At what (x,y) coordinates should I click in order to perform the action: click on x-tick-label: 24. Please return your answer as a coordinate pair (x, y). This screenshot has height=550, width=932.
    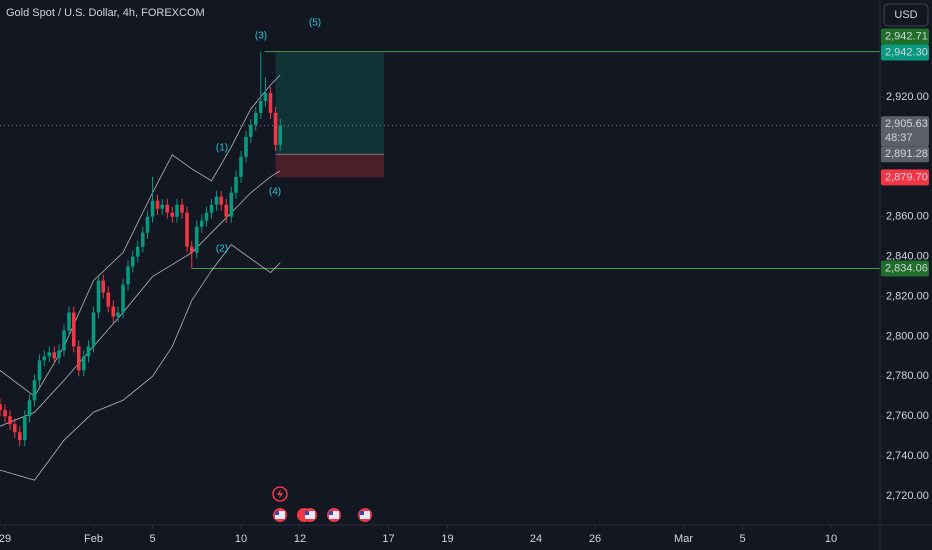
    Looking at the image, I should click on (536, 539).